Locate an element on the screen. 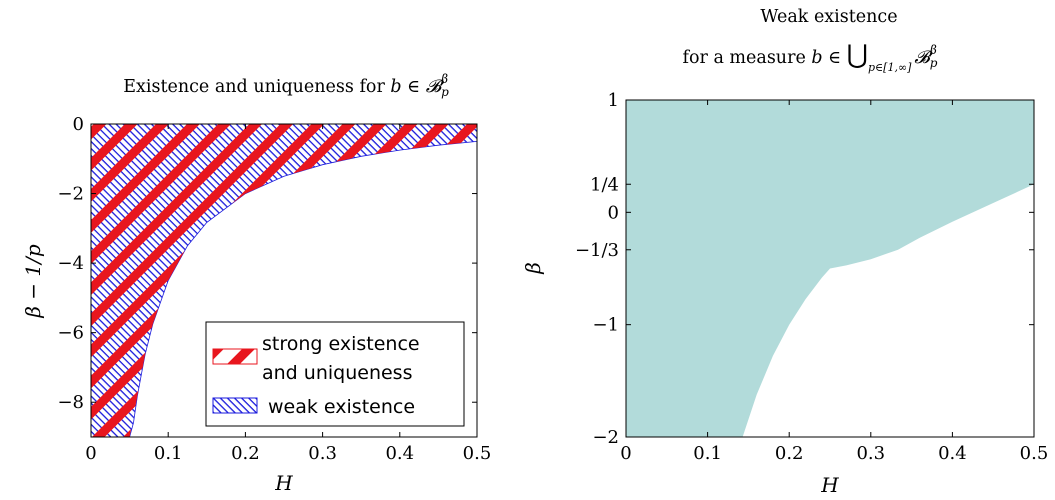  right-ytick-label: 0 is located at coordinates (613, 212).